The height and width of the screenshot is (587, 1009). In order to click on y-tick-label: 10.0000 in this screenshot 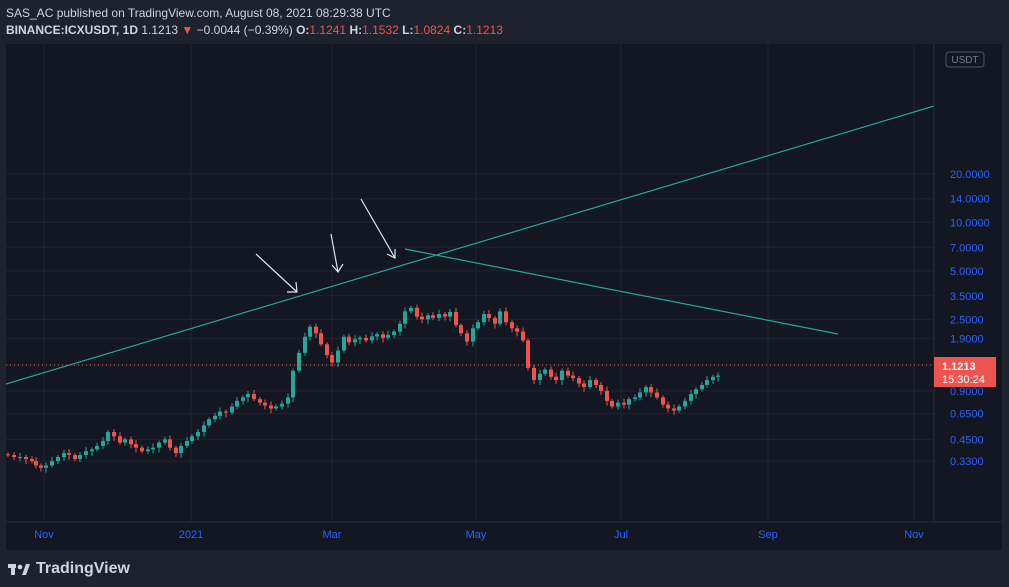, I will do `click(970, 223)`.